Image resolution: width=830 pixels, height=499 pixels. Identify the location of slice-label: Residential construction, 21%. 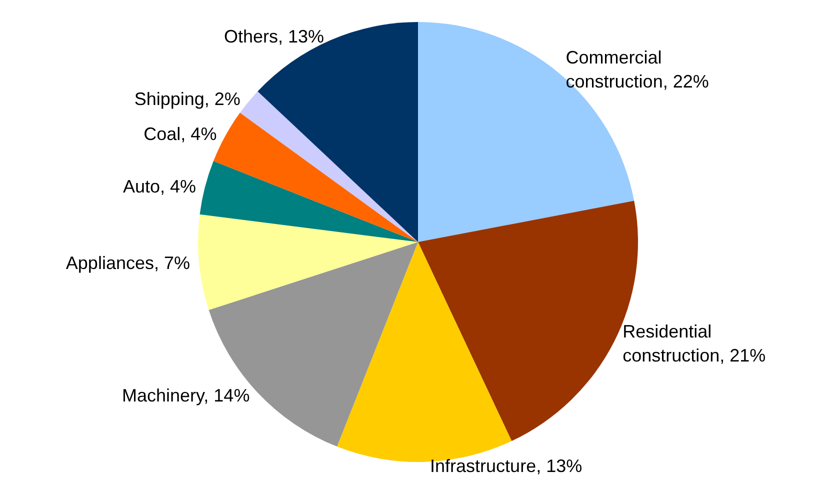
(694, 344).